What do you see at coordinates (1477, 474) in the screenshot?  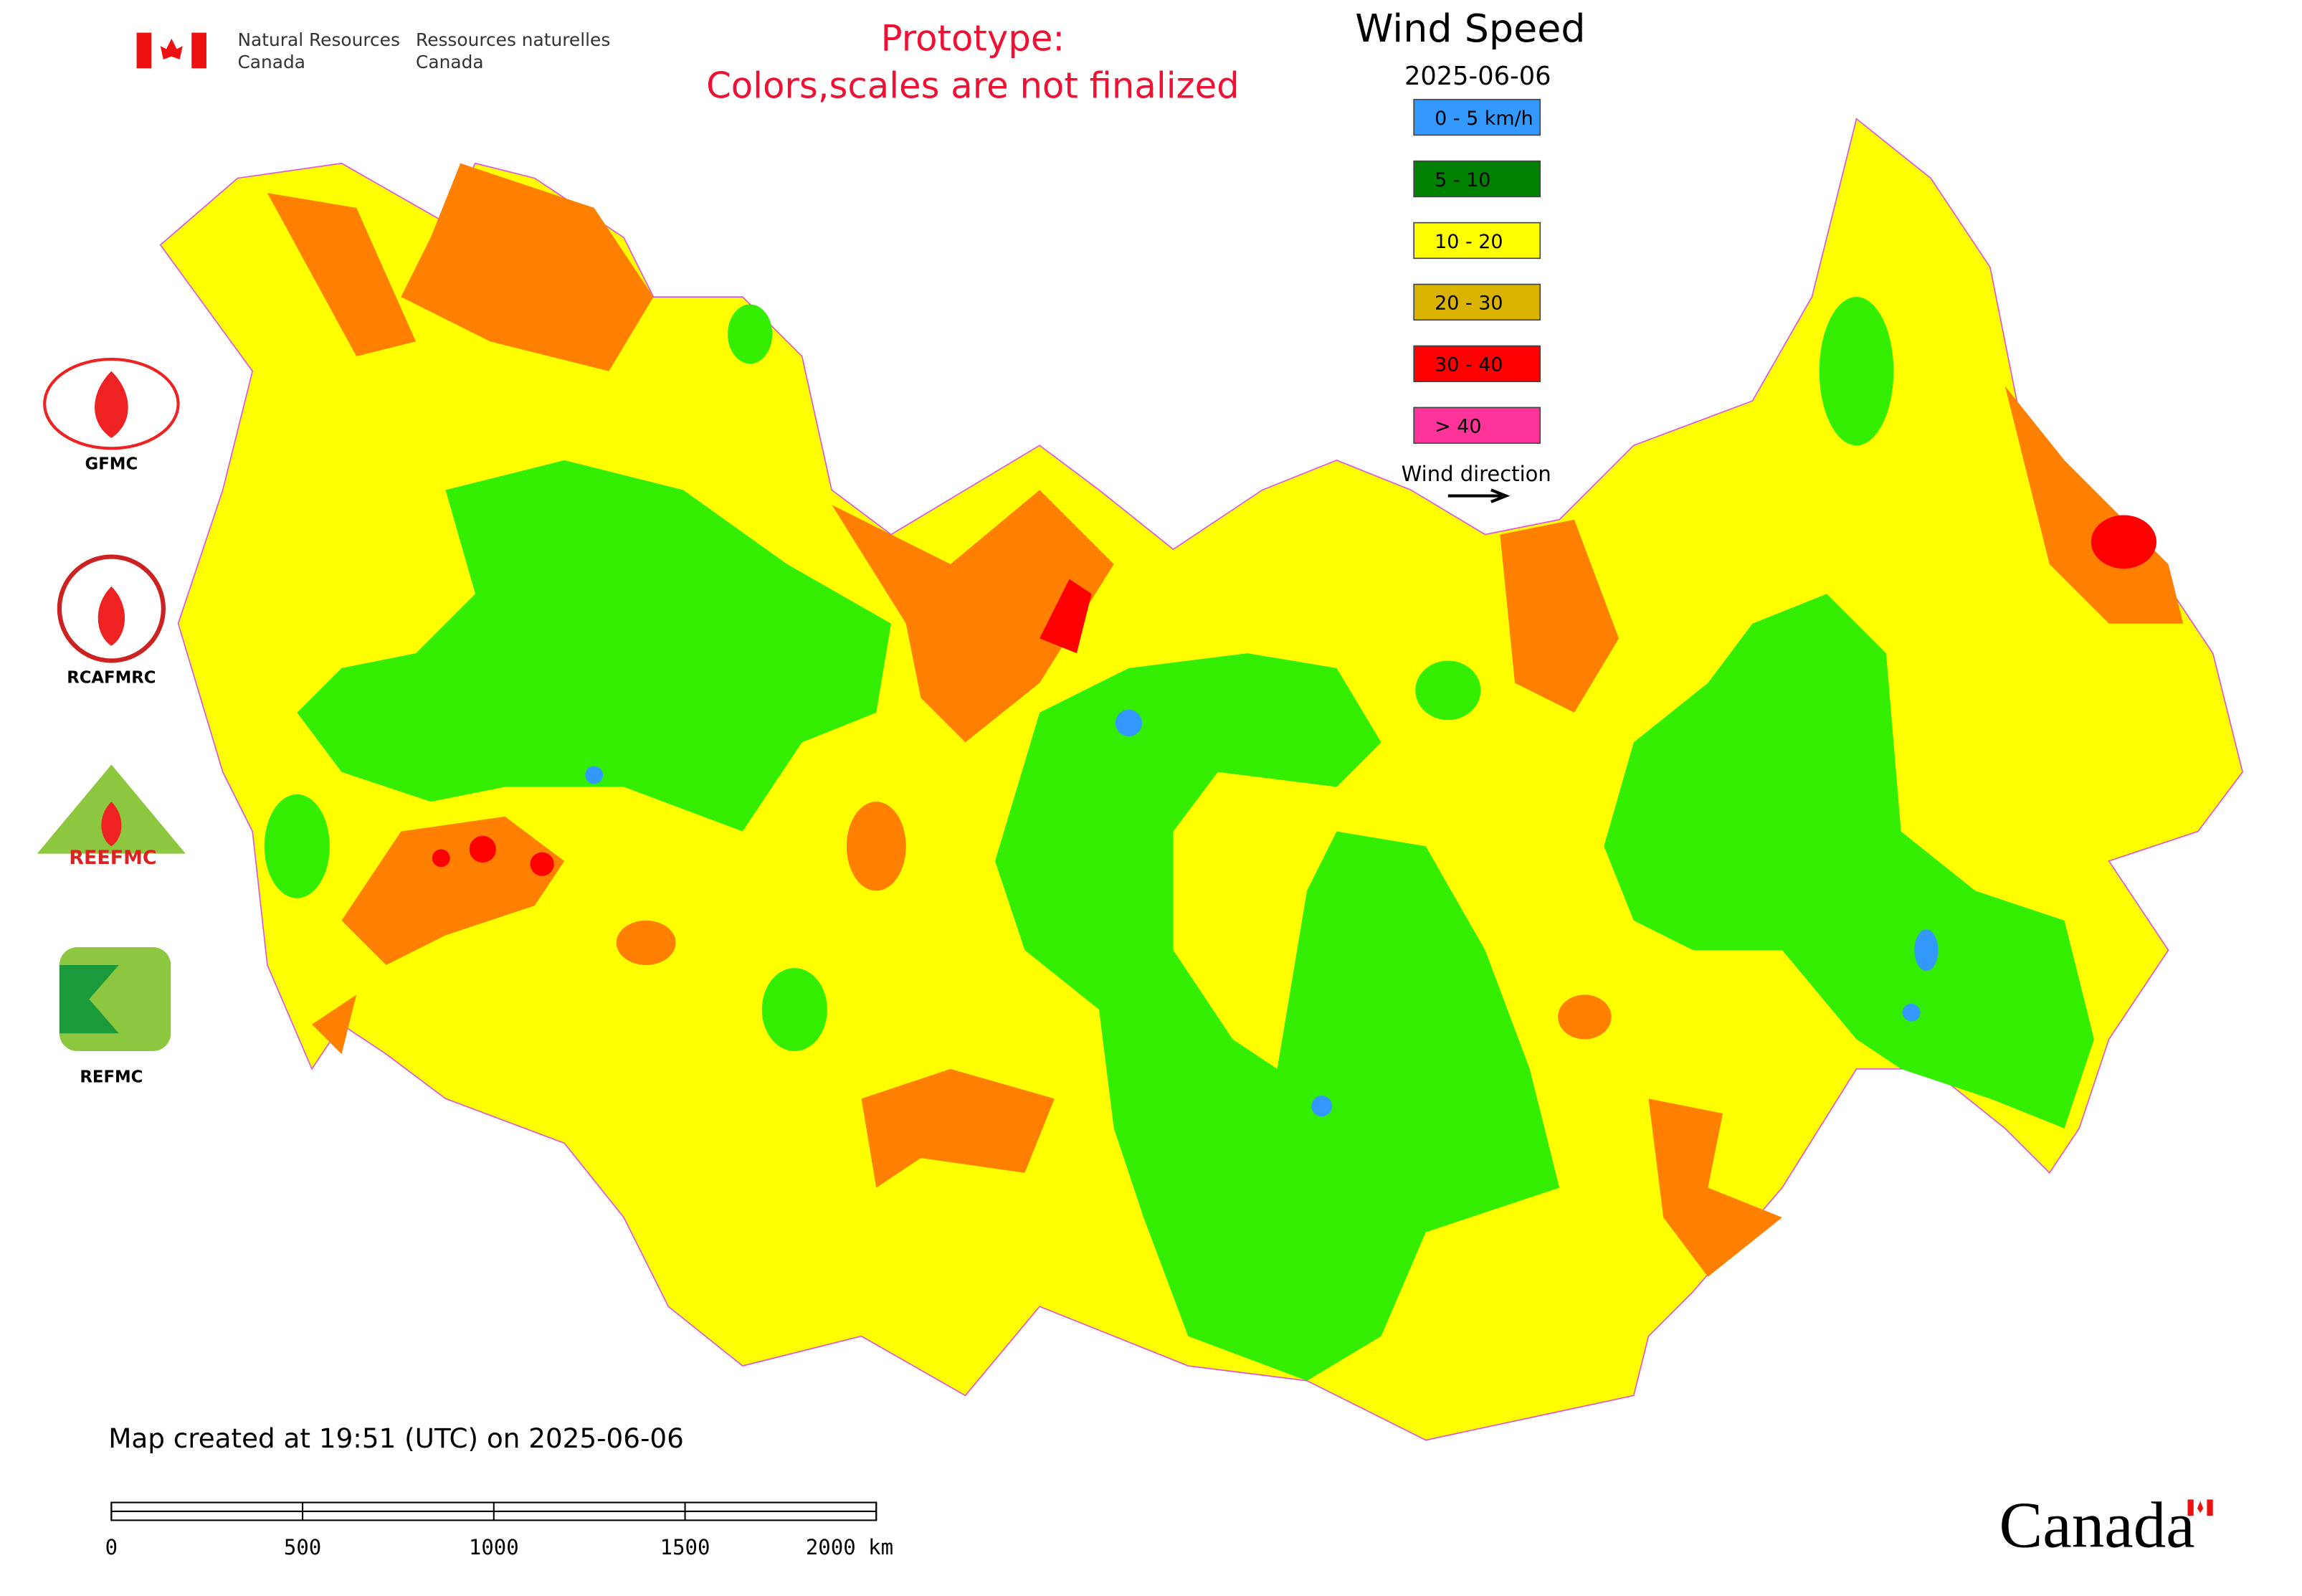 I see `legend-direction-label: Wind direction` at bounding box center [1477, 474].